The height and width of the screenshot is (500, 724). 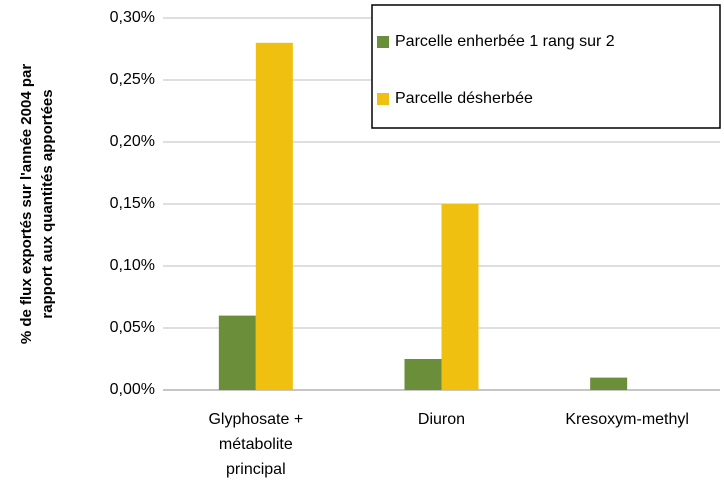 I want to click on x-tick-label: Diuron, so click(x=441, y=419).